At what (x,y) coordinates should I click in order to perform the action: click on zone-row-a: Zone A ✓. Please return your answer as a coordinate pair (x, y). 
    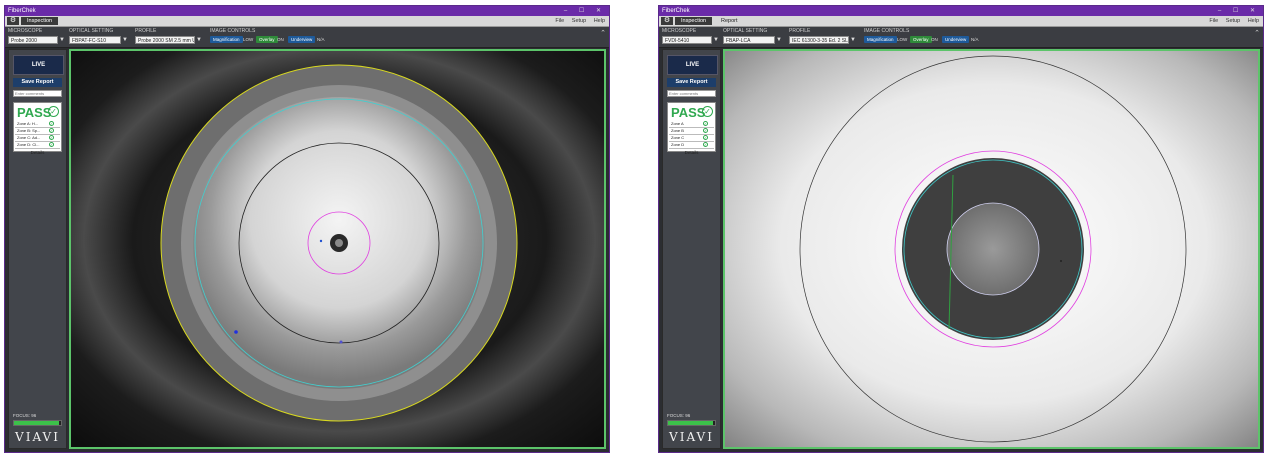
    Looking at the image, I should click on (691, 124).